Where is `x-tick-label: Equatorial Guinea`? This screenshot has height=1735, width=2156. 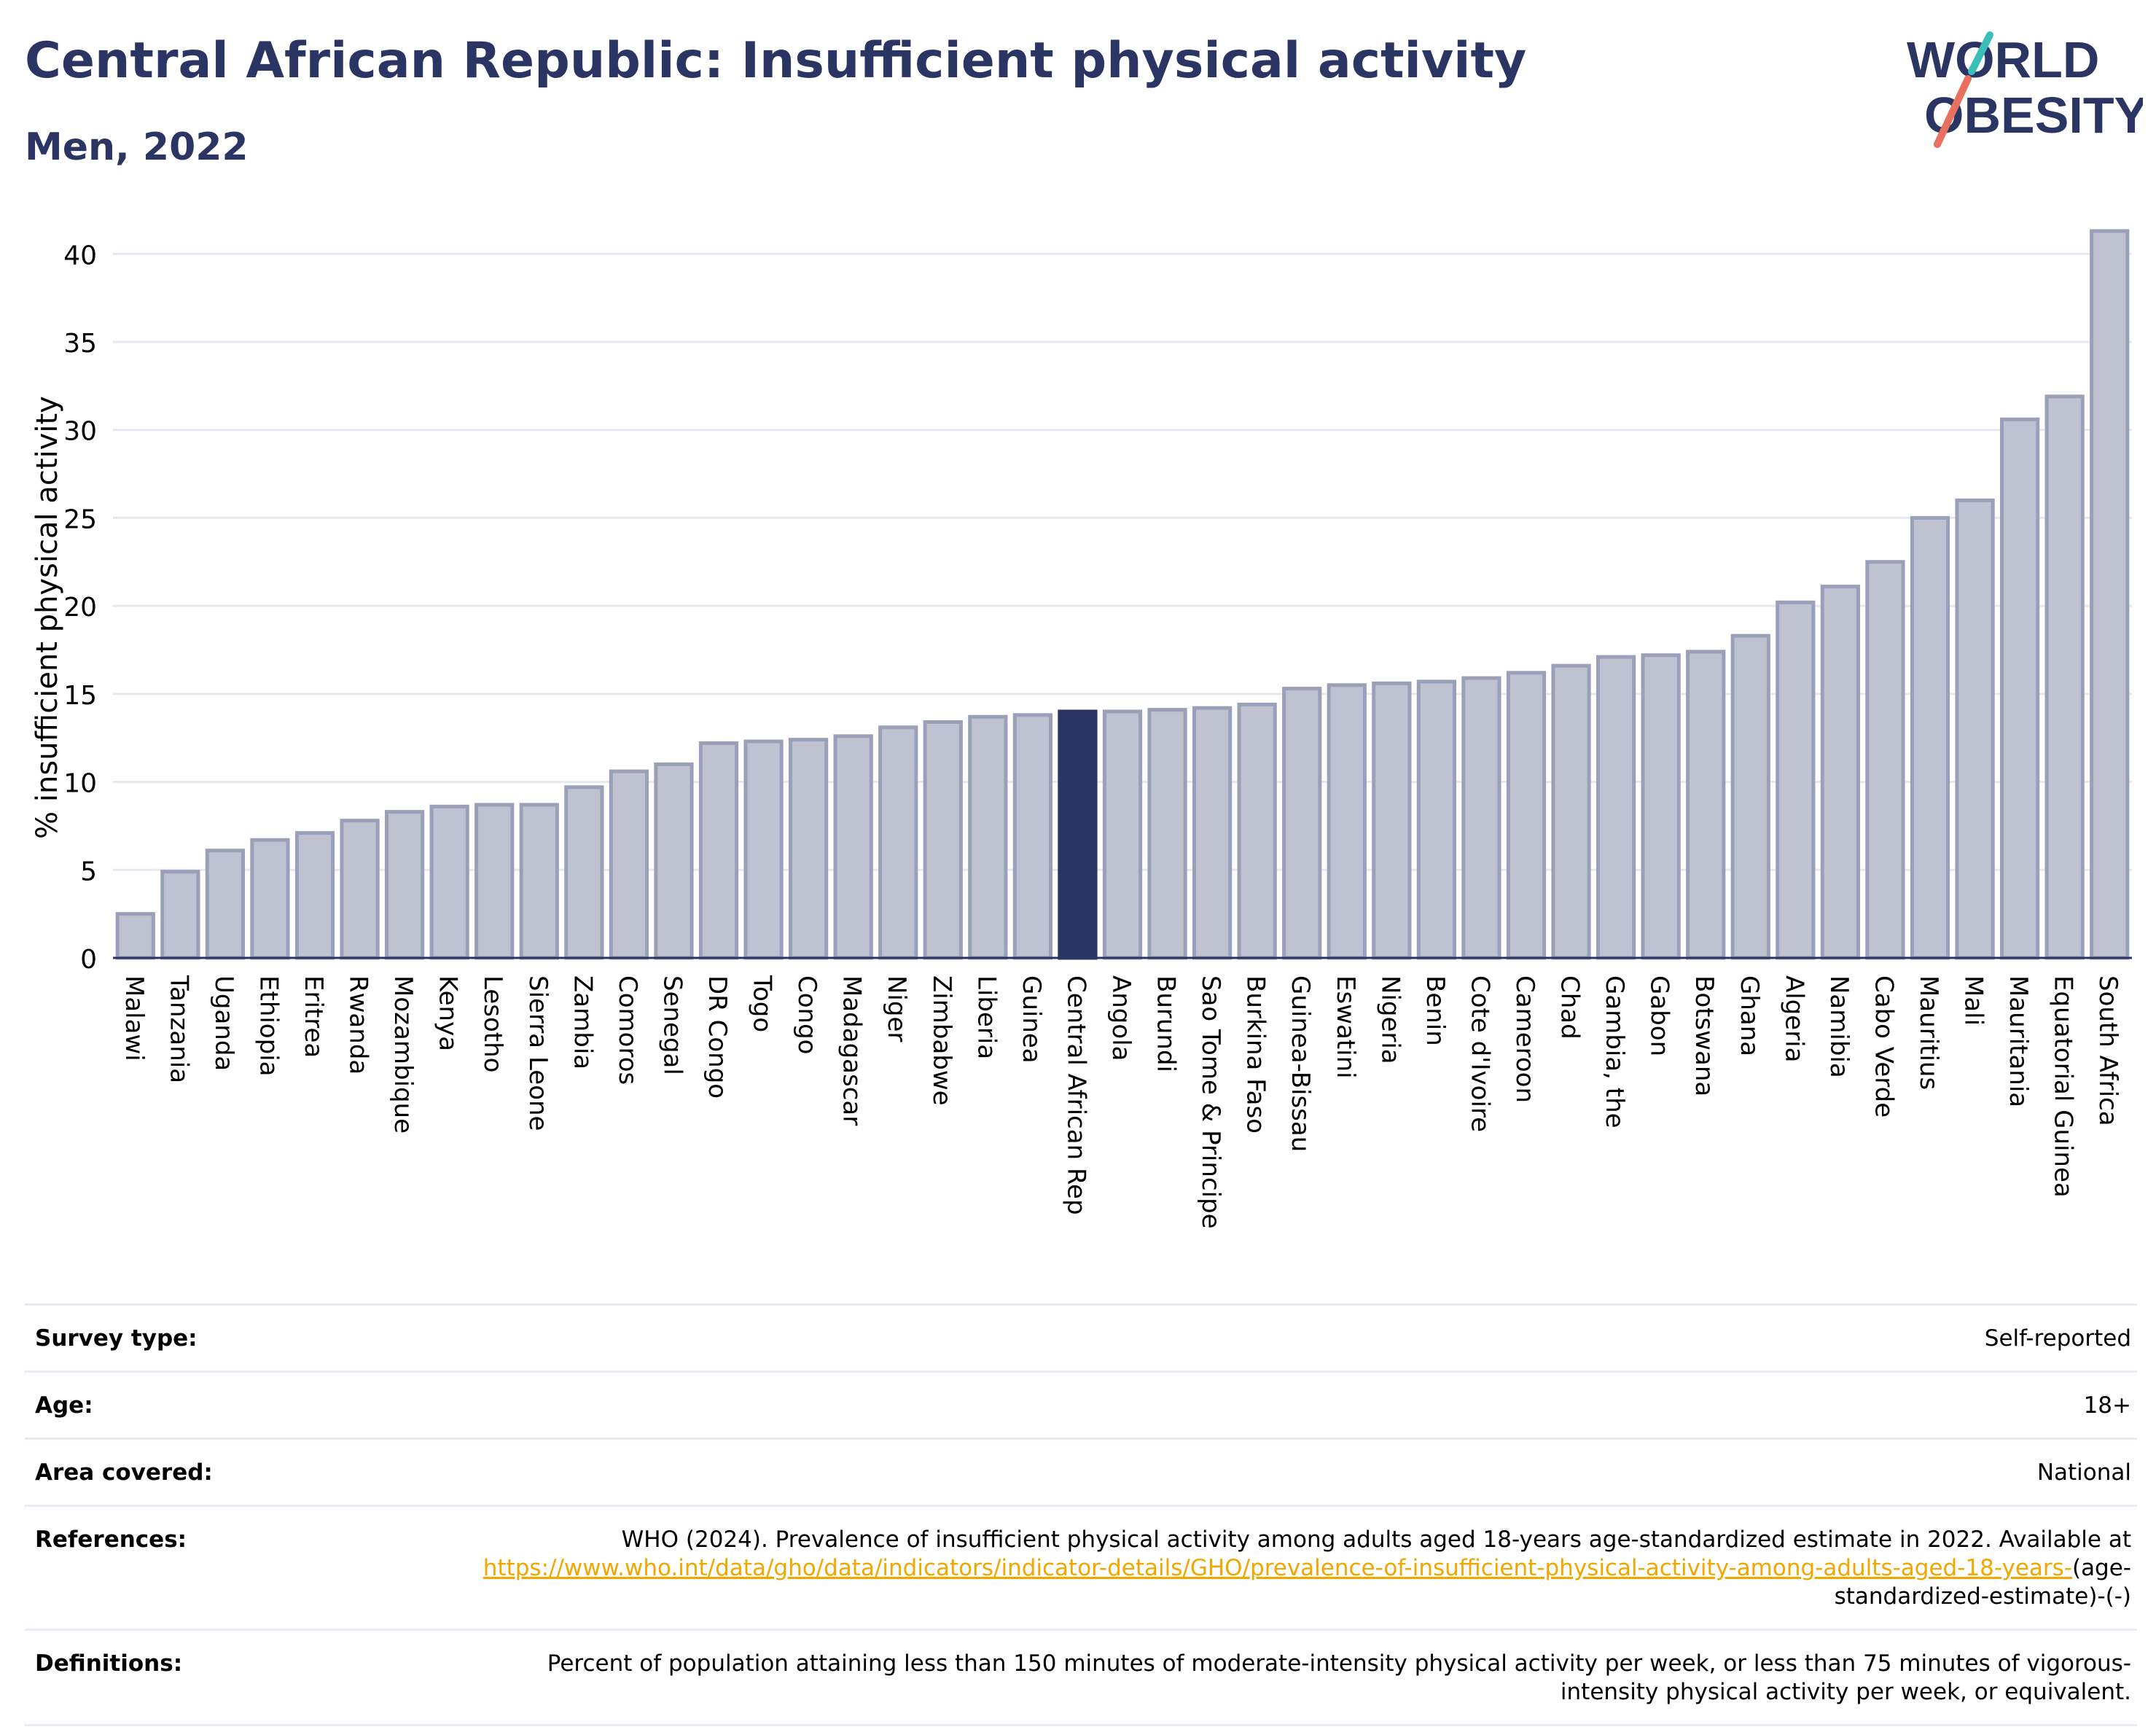 x-tick-label: Equatorial Guinea is located at coordinates (2063, 1086).